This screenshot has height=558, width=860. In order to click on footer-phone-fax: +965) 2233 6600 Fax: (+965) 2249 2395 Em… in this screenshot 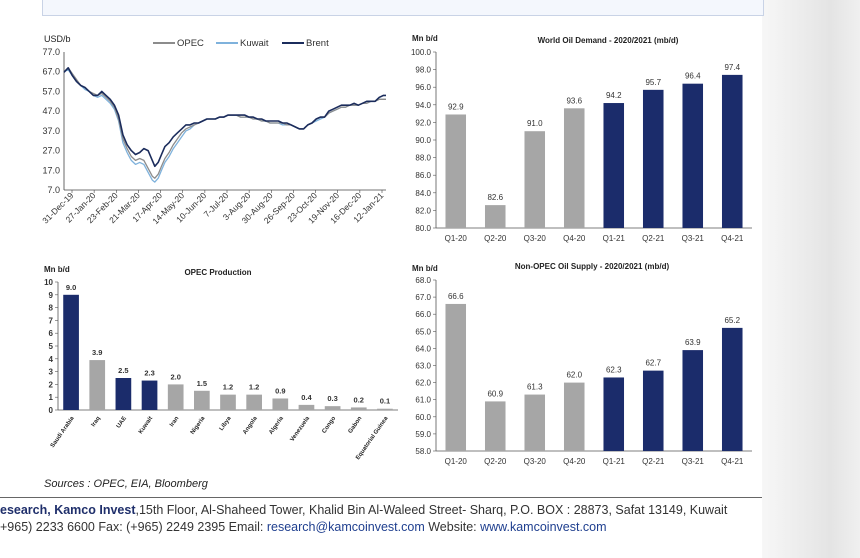, I will do `click(133, 527)`.